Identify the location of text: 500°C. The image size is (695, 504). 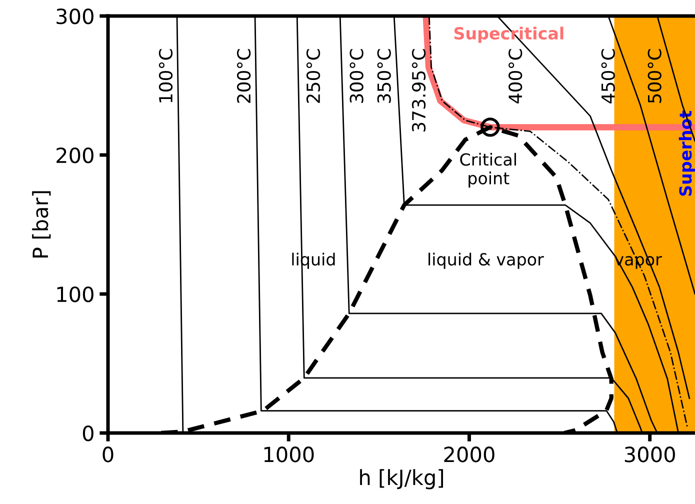
(655, 76).